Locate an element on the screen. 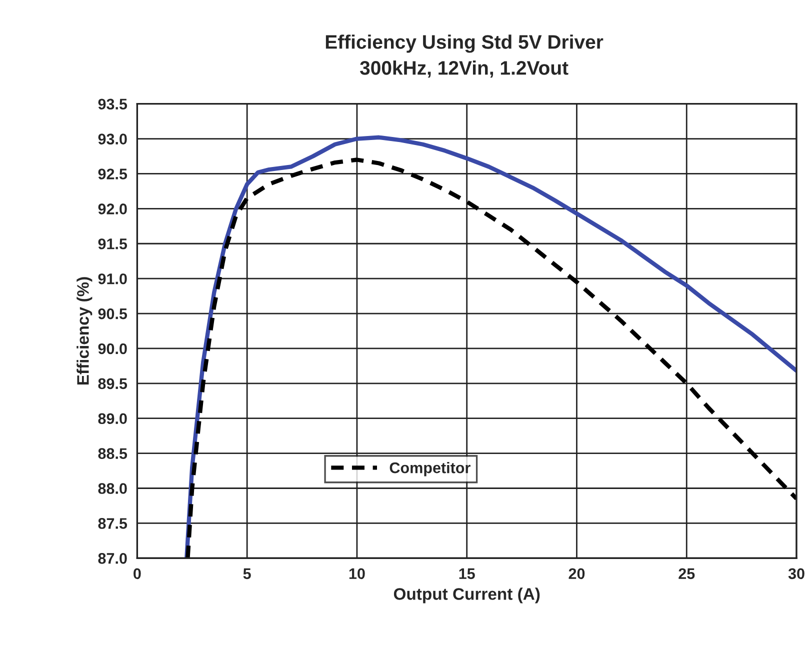 The height and width of the screenshot is (649, 807). y-tick-label: 92.0 is located at coordinates (112, 209).